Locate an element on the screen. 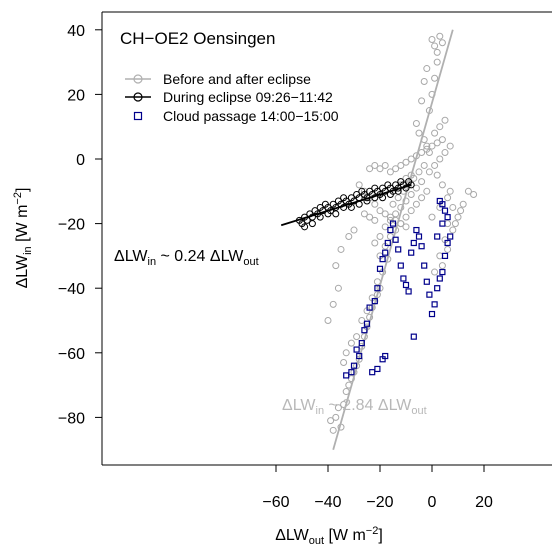  legend-item-cloud: Cloud passage 14:00−15:00 is located at coordinates (236, 116).